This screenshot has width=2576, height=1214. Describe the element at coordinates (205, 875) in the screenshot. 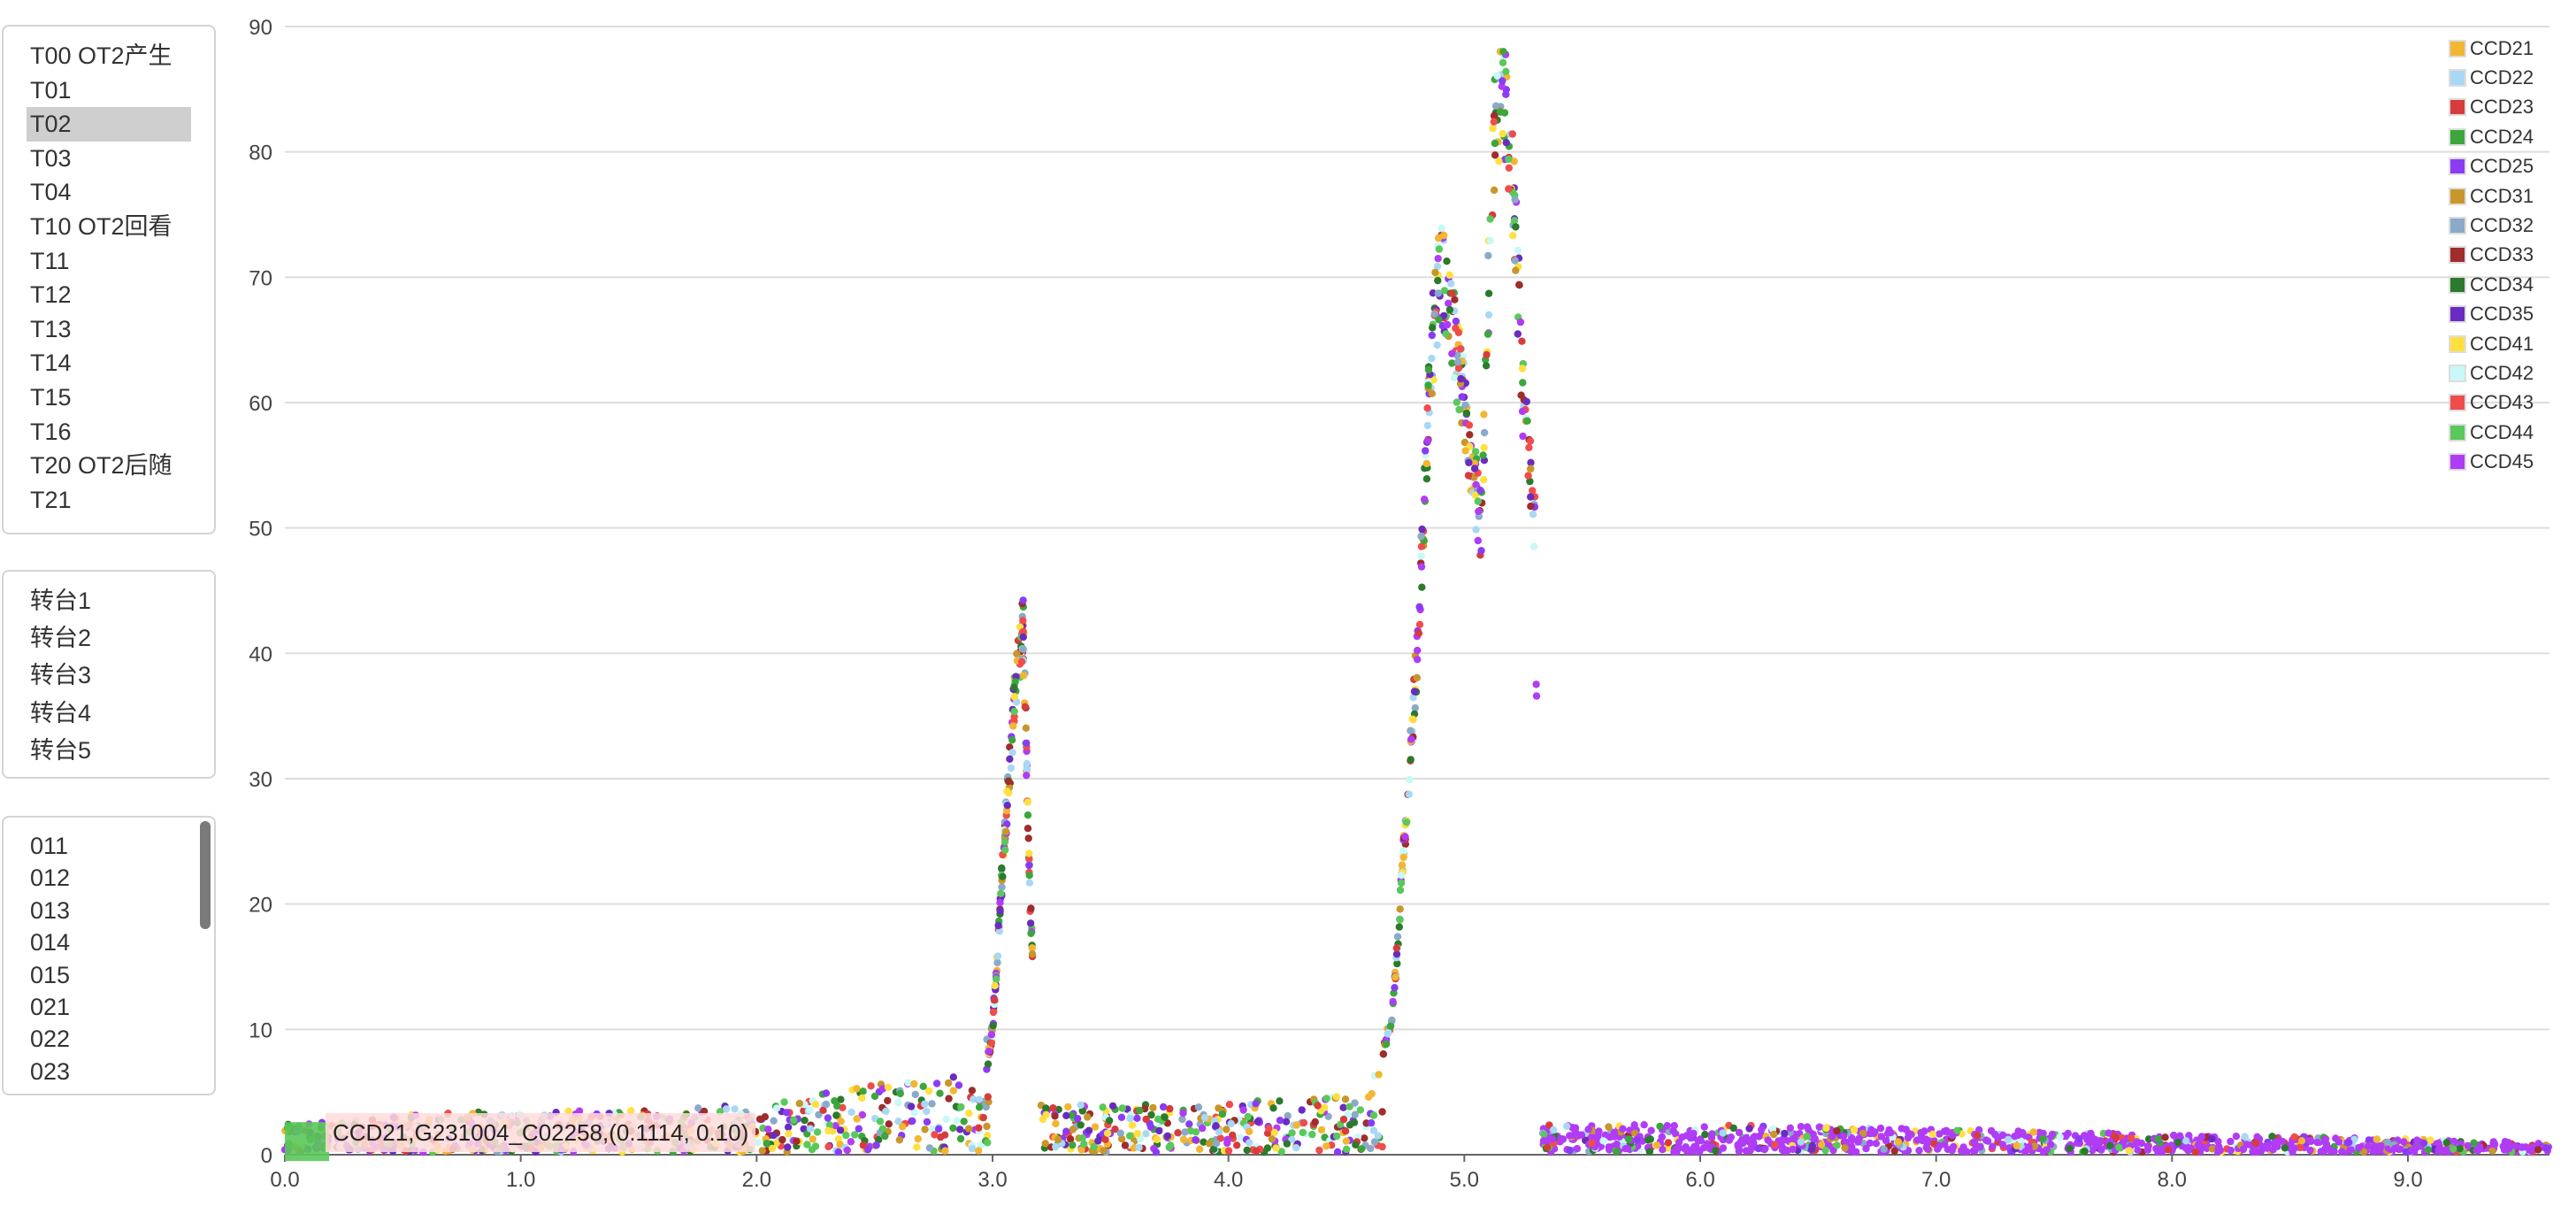

I see `ccd-list-scrollbar` at that location.